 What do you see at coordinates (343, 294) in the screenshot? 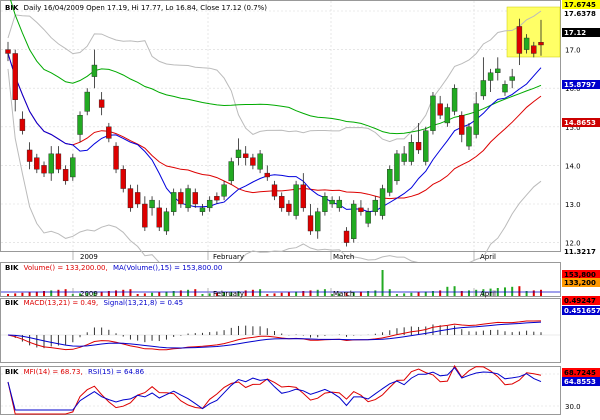
I see `month-label: March` at bounding box center [343, 294].